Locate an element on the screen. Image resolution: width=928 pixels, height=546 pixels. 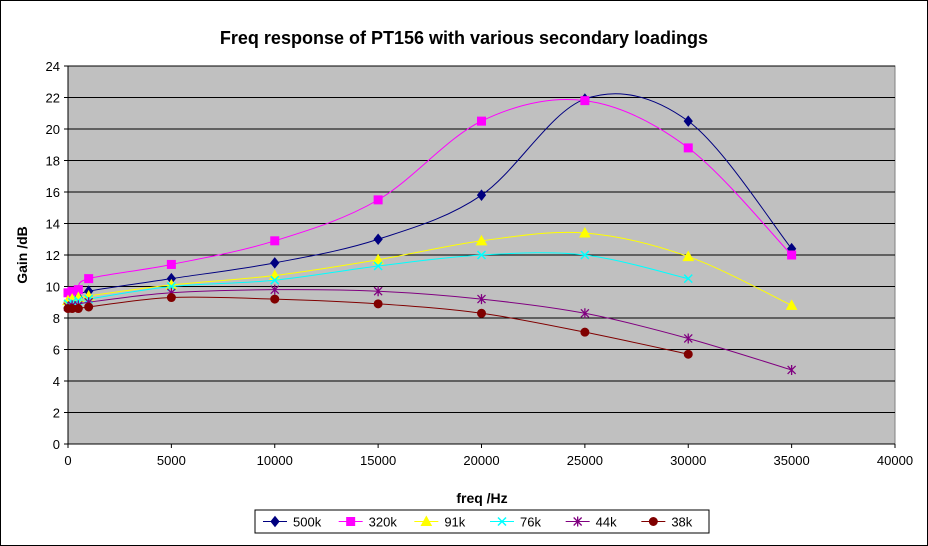
y-axis-label: Gain /dB is located at coordinates (22, 255).